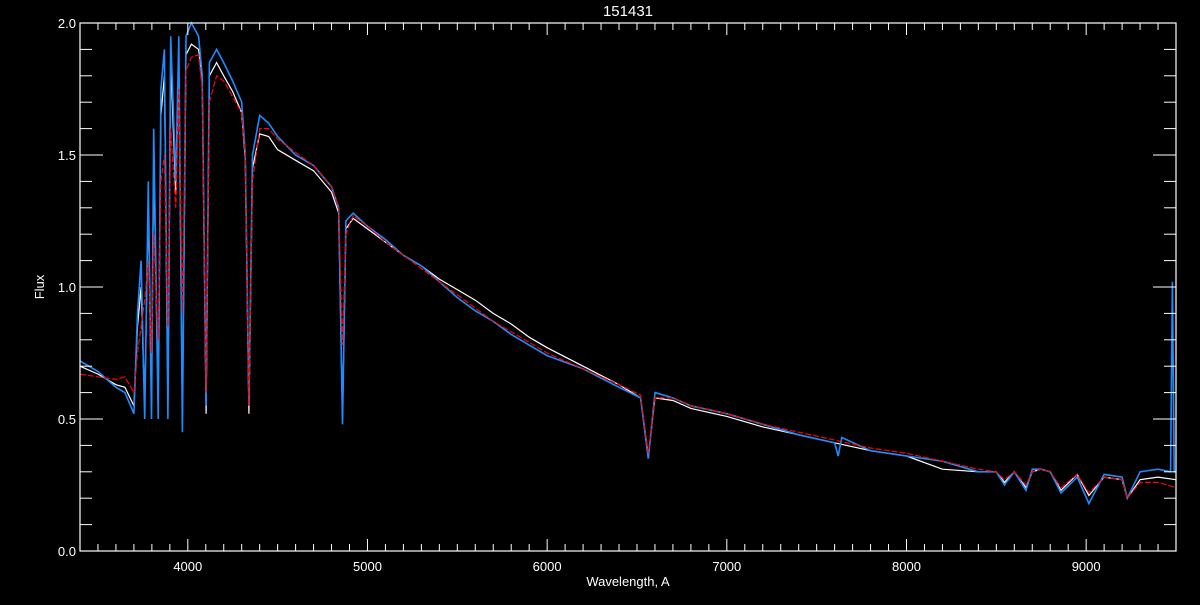 The image size is (1200, 605). Describe the element at coordinates (906, 566) in the screenshot. I see `x-tick-label: 8000` at that location.